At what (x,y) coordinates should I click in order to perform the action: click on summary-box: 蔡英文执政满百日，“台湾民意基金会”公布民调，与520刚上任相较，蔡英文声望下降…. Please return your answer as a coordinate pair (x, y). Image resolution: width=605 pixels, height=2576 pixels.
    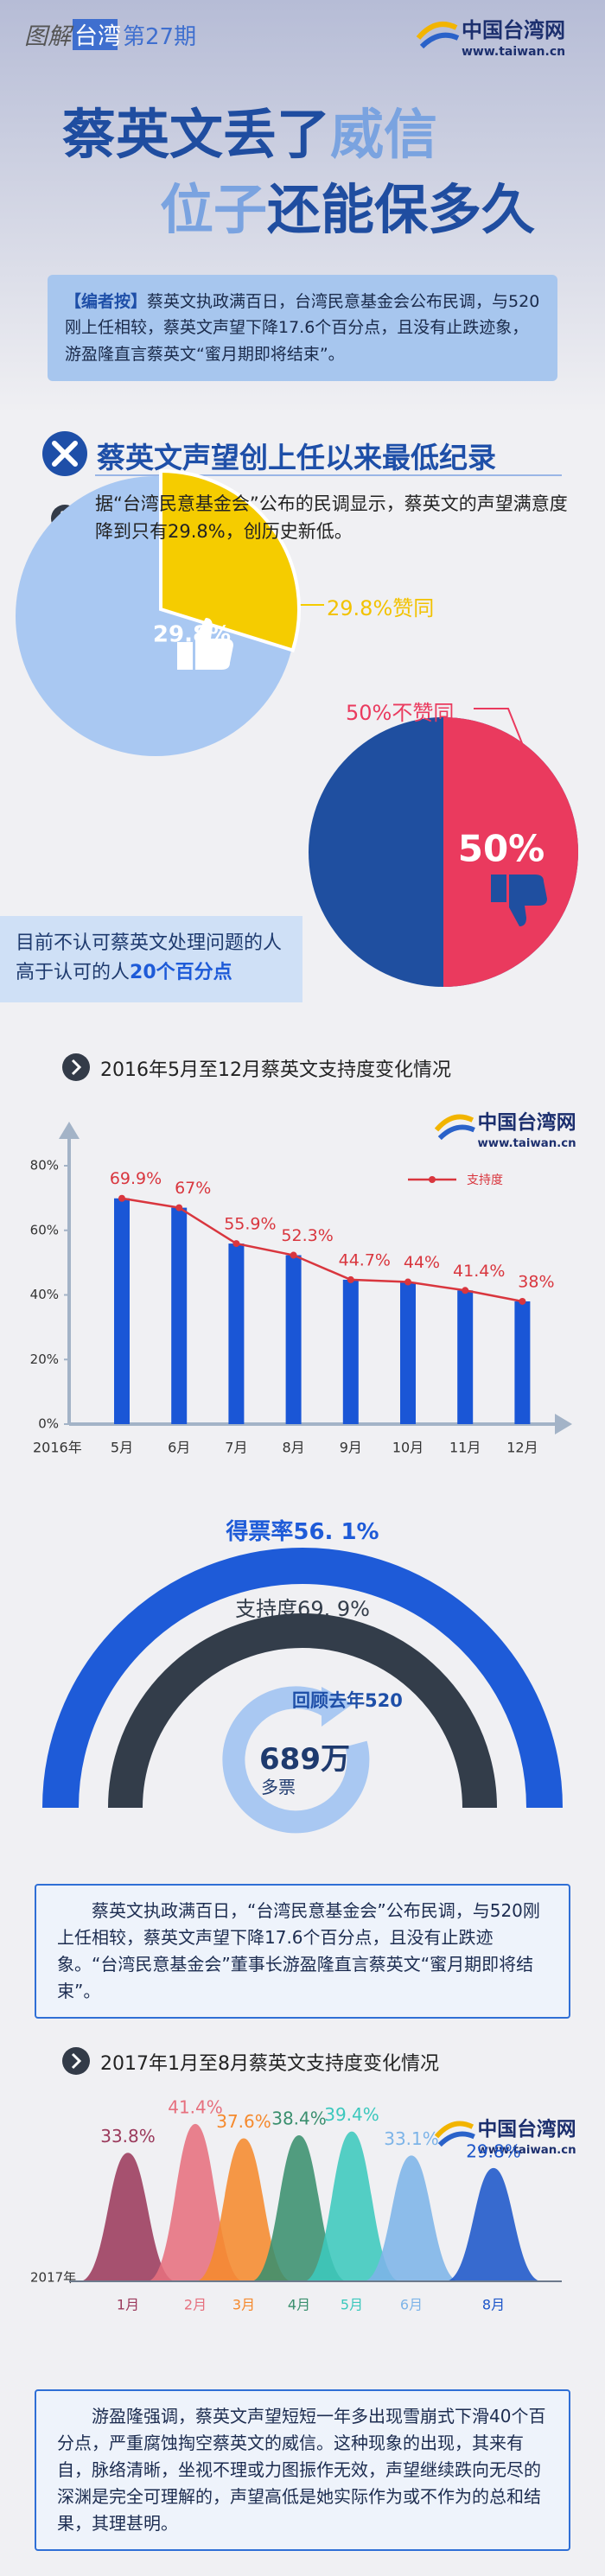
    Looking at the image, I should click on (302, 1952).